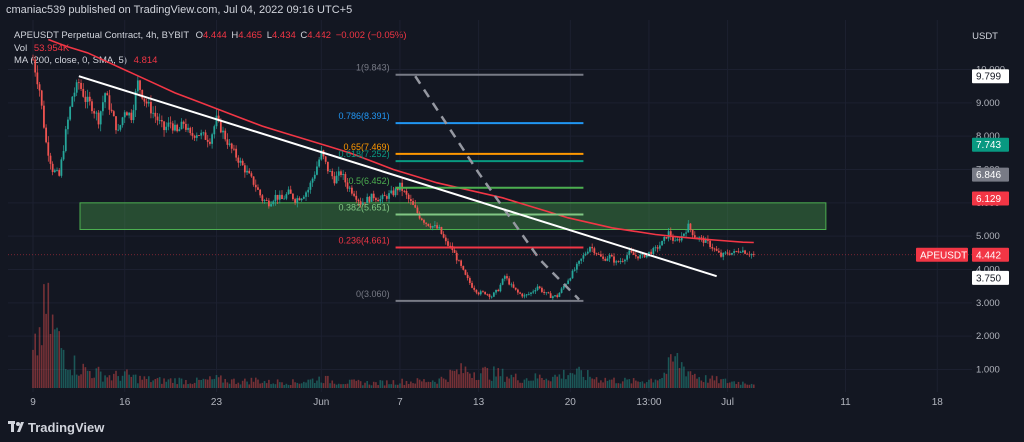 The width and height of the screenshot is (1024, 442). What do you see at coordinates (367, 147) in the screenshot?
I see `fib-level-label: 0.65(7.469)` at bounding box center [367, 147].